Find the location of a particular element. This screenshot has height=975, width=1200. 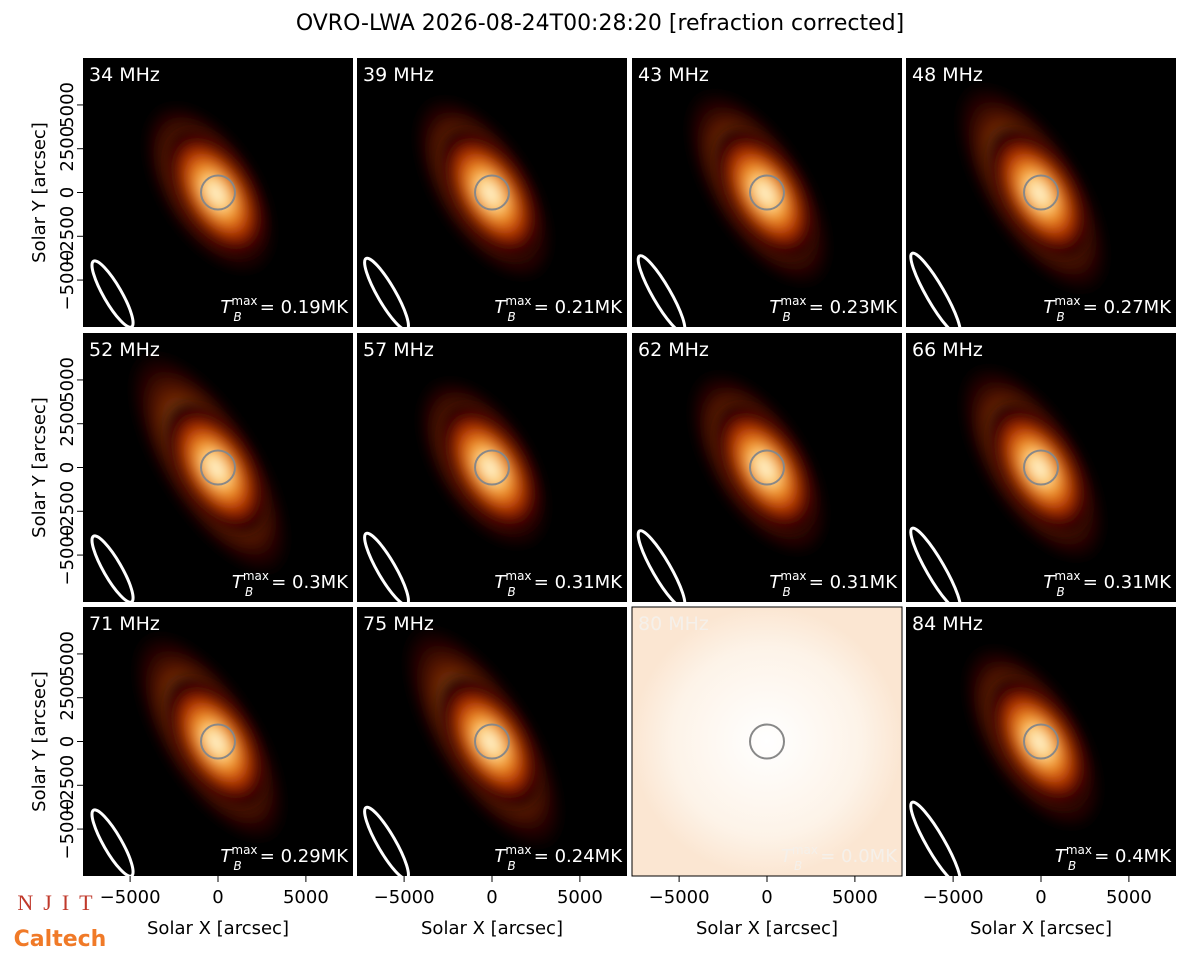

tb-value: = 0.21MK is located at coordinates (578, 307).